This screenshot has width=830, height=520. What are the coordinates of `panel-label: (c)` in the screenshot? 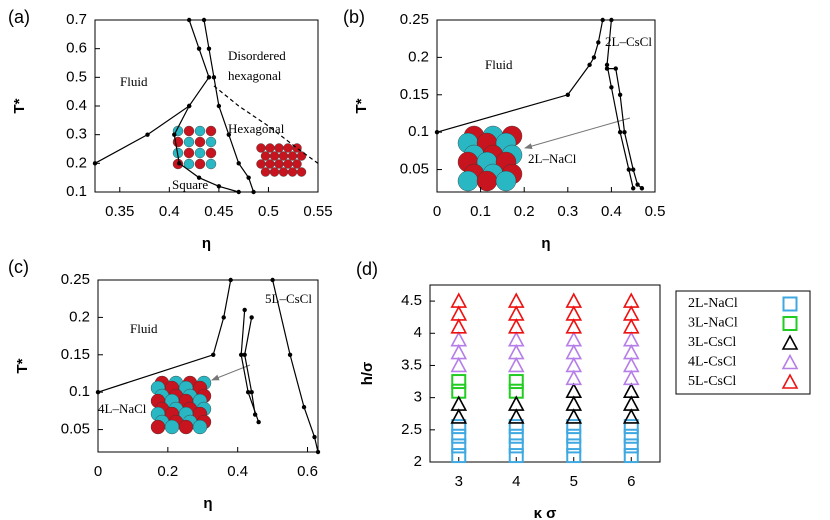 It's located at (18, 267).